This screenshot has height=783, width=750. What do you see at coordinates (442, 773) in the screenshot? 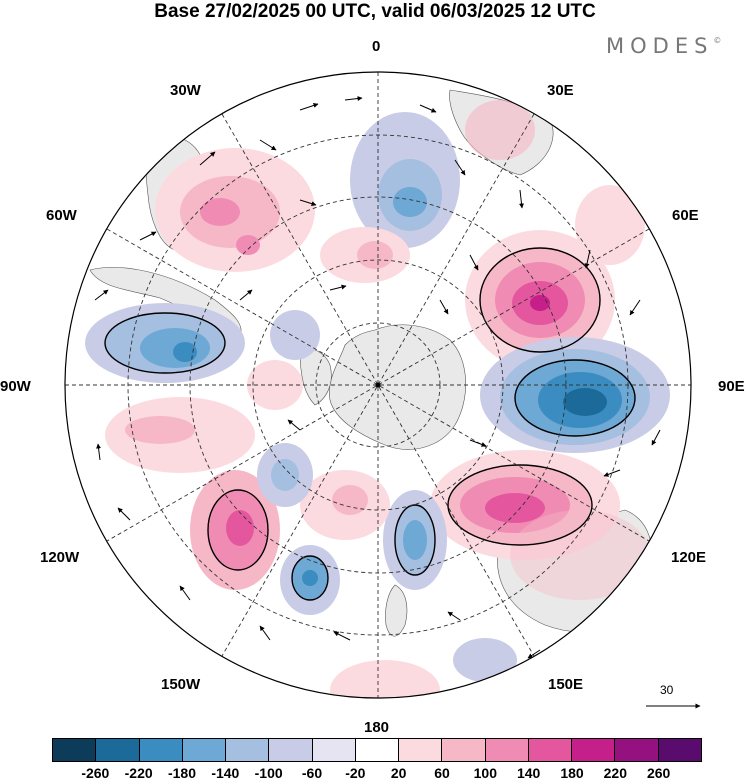
I see `colorbar-tick-label: 60` at bounding box center [442, 773].